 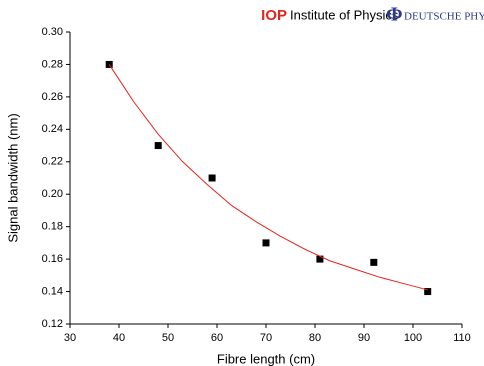 What do you see at coordinates (266, 358) in the screenshot?
I see `x-axis-label: Fibre length (cm)` at bounding box center [266, 358].